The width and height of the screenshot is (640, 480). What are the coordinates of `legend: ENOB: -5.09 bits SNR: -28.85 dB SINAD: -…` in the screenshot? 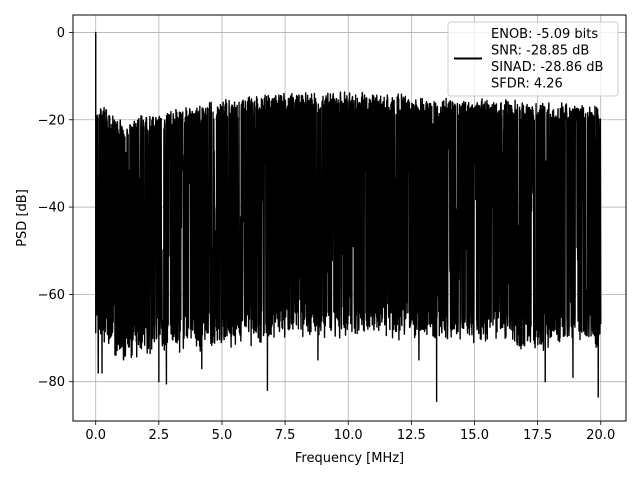 It's located at (533, 59).